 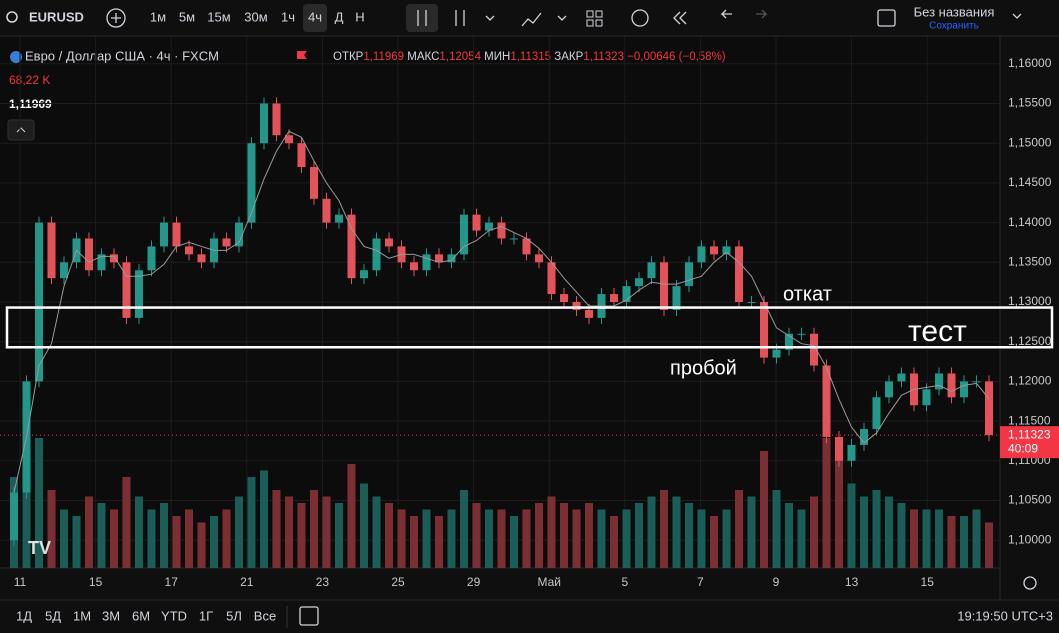 What do you see at coordinates (12, 17) in the screenshot?
I see `search-icon` at bounding box center [12, 17].